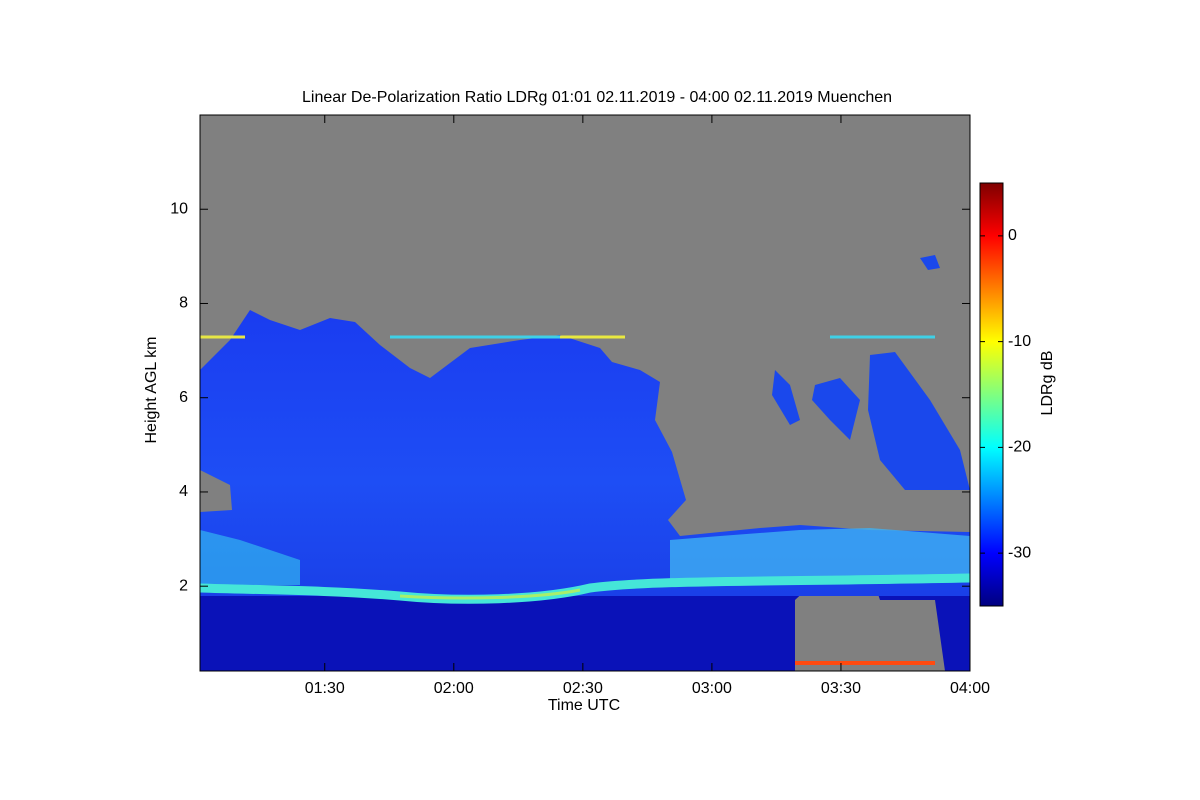 The image size is (1200, 800). Describe the element at coordinates (179, 208) in the screenshot. I see `y-tick-label: 10` at that location.